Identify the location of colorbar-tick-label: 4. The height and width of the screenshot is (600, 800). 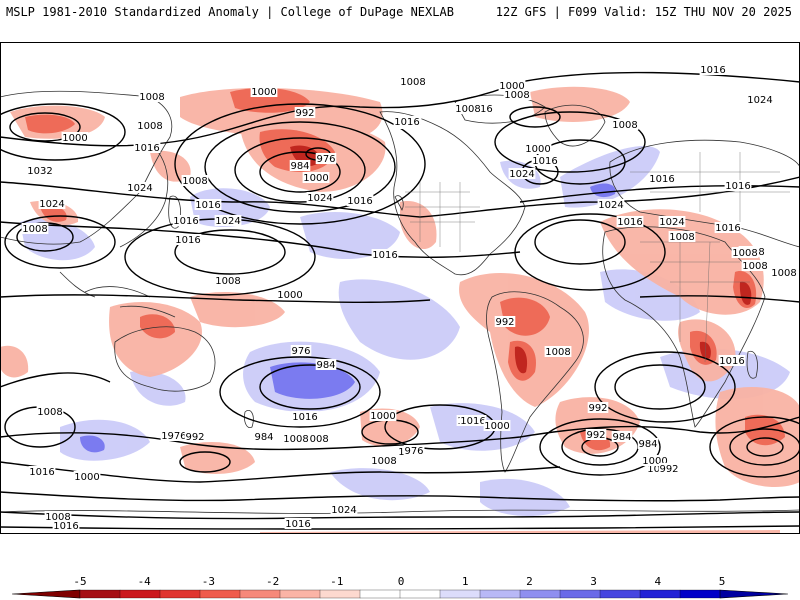
(658, 581).